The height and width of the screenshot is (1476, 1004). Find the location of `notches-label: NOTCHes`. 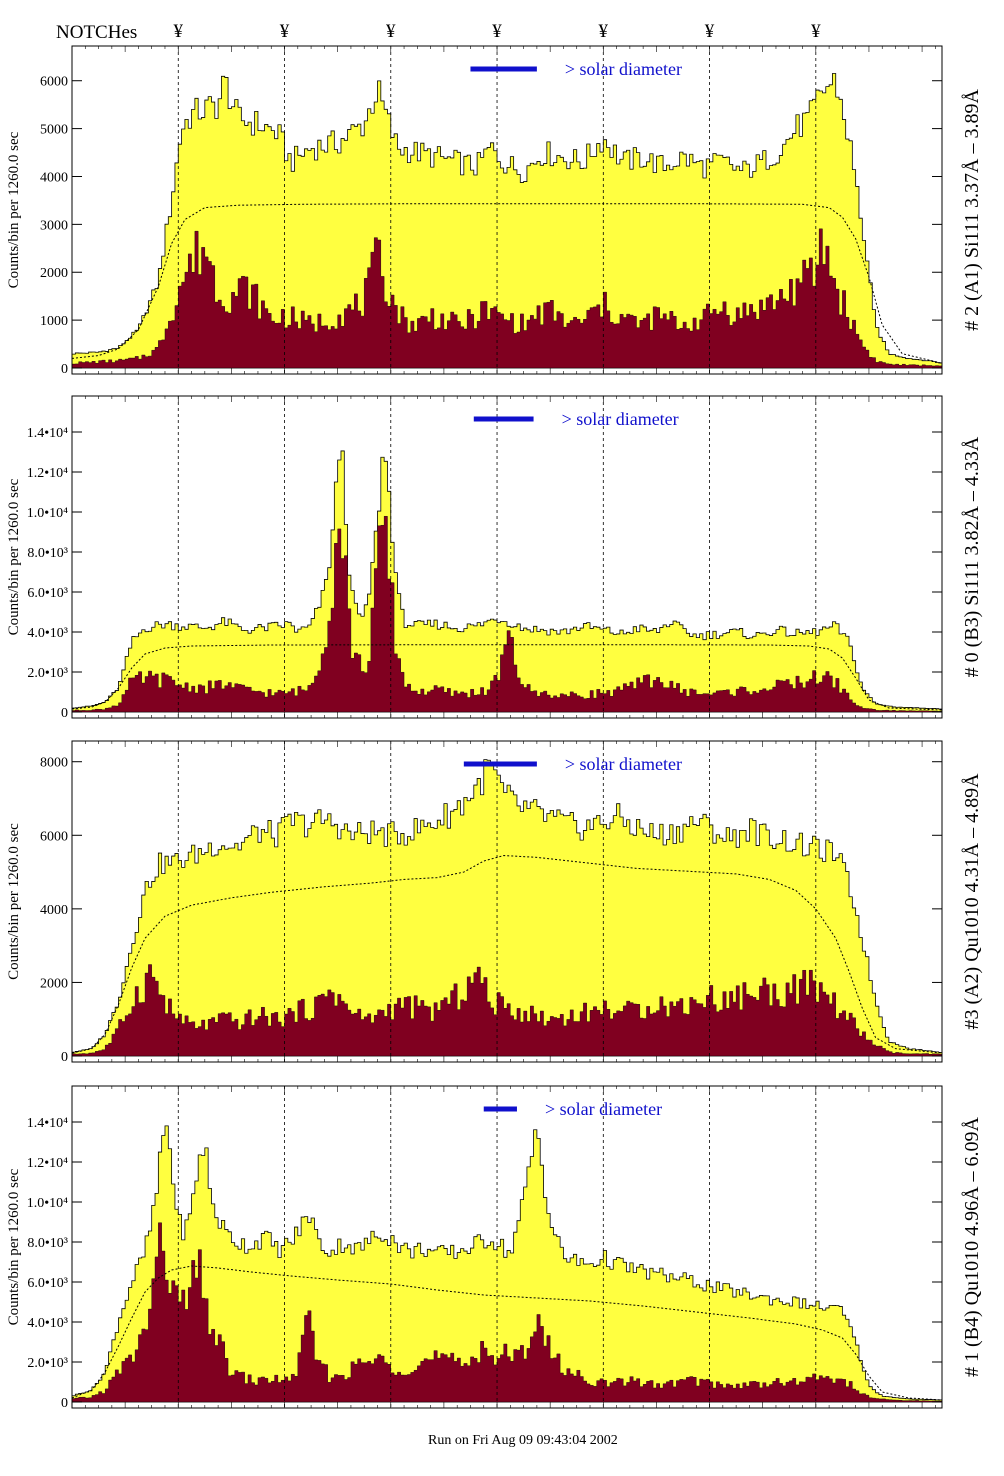

notches-label: NOTCHes is located at coordinates (96, 32).